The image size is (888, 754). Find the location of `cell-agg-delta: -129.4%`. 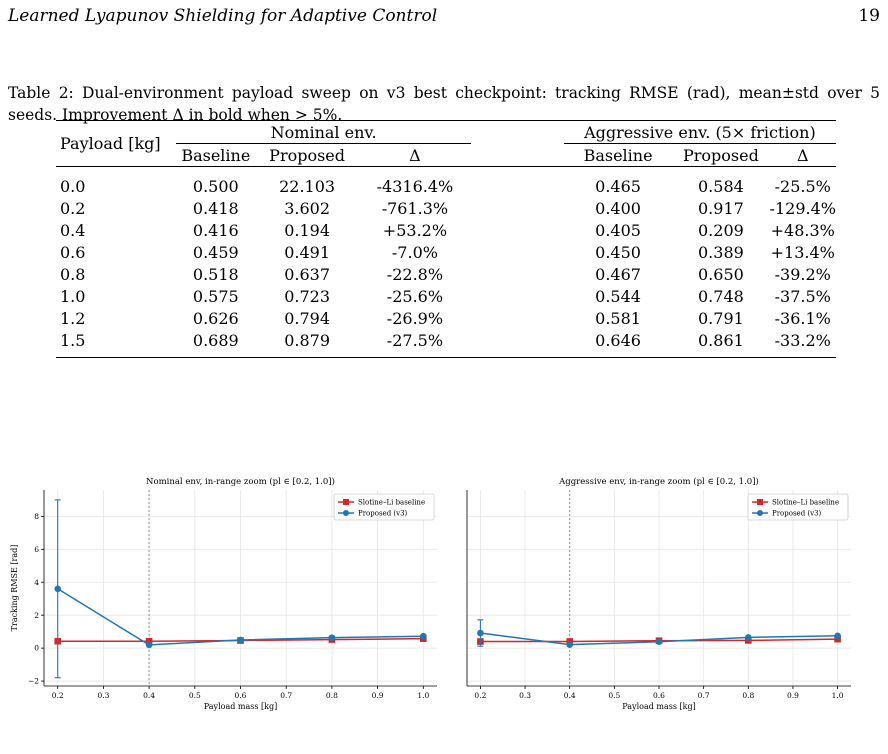

cell-agg-delta: -129.4% is located at coordinates (802, 208).